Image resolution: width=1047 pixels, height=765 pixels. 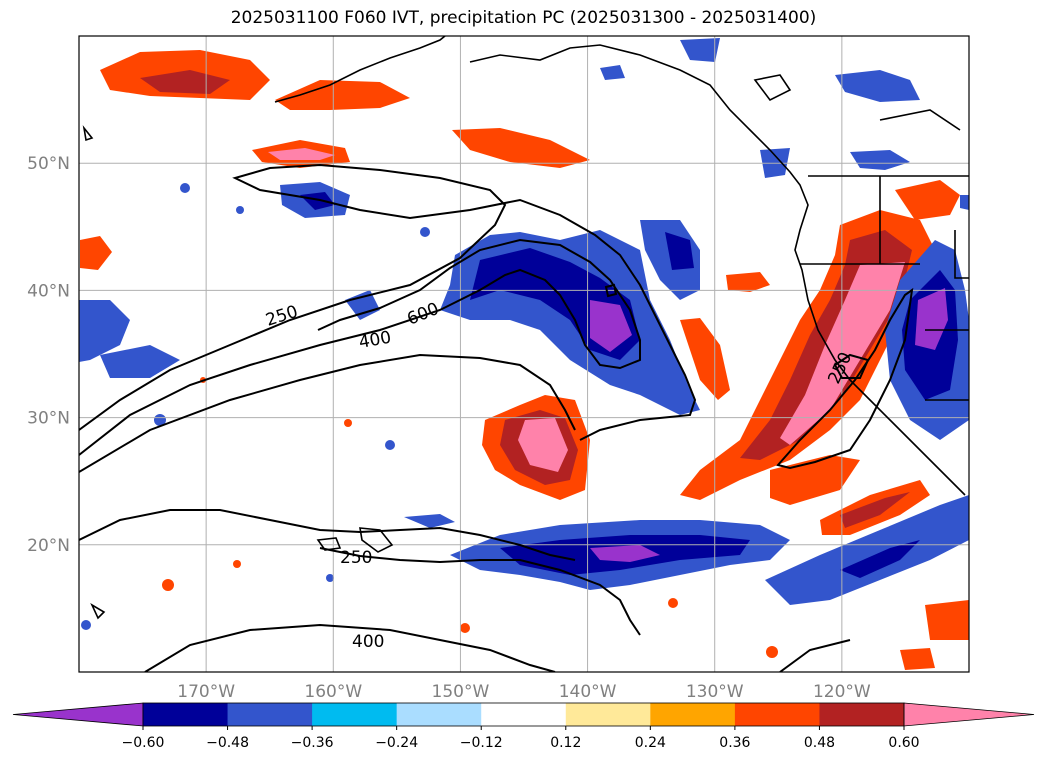 What do you see at coordinates (143, 743) in the screenshot?
I see `colorbar-tick-label: −0.60` at bounding box center [143, 743].